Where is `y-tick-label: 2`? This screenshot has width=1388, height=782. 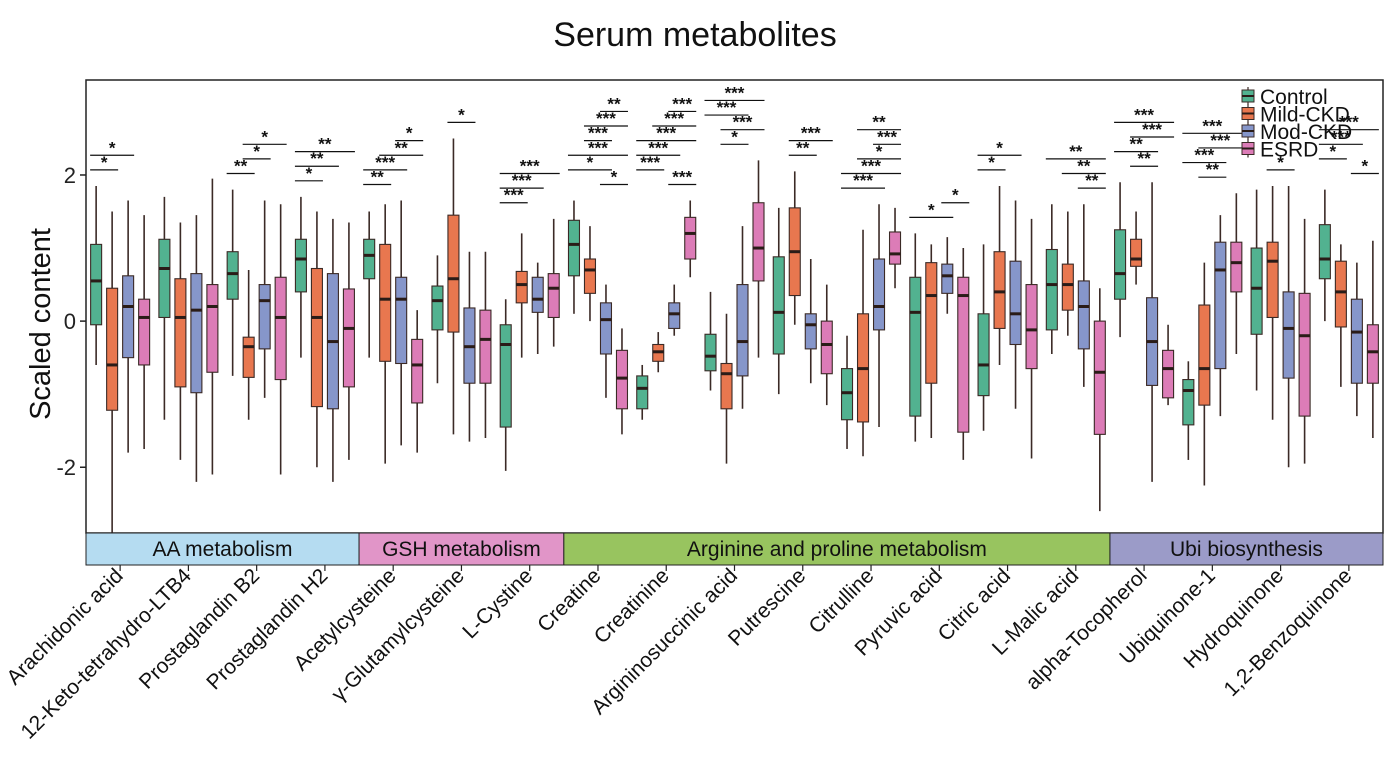 y-tick-label: 2 is located at coordinates (70, 175).